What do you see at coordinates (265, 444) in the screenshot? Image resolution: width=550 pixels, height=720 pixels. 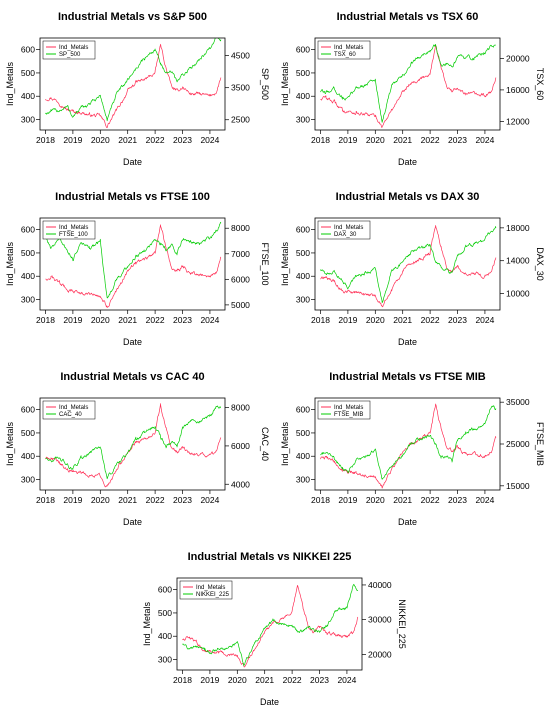 I see `y-right-axis-label: CAC_40` at bounding box center [265, 444].